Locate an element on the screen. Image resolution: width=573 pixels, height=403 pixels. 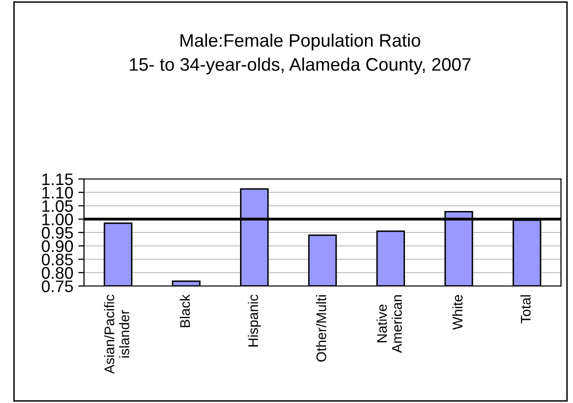
chart-title: Male:Female Population Ratio is located at coordinates (300, 42).